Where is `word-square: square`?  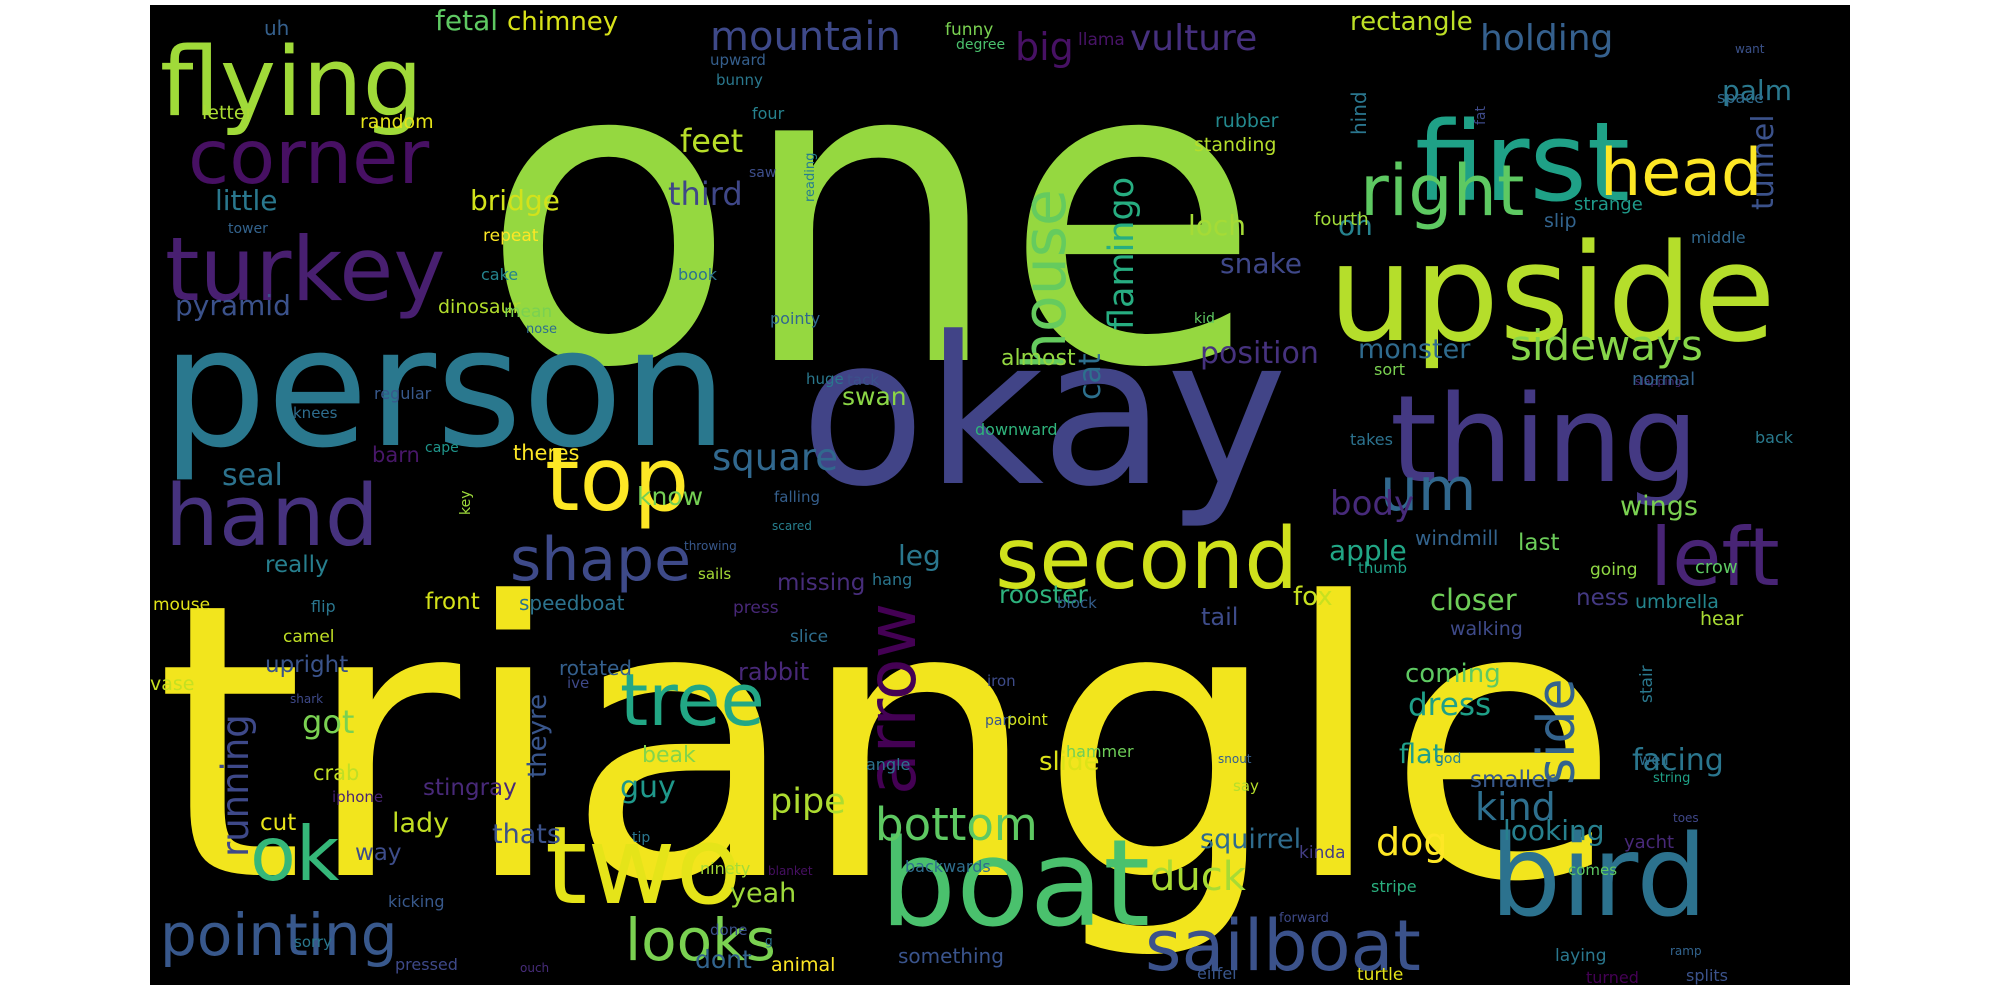 word-square: square is located at coordinates (775, 457).